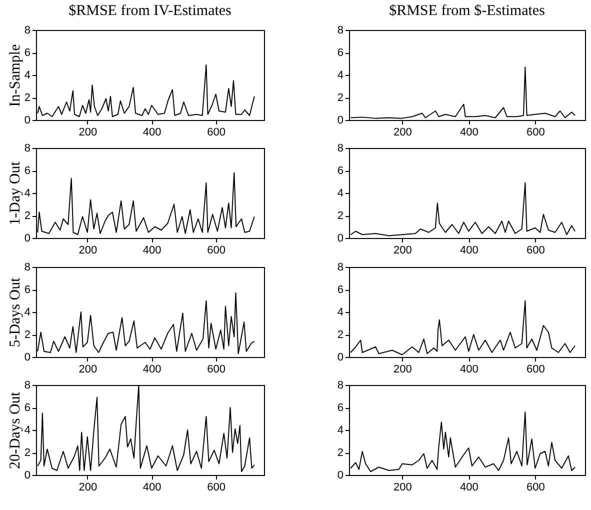 Image resolution: width=591 pixels, height=510 pixels. What do you see at coordinates (150, 11) in the screenshot?
I see `chart-title: $RMSE from IV-Estimates` at bounding box center [150, 11].